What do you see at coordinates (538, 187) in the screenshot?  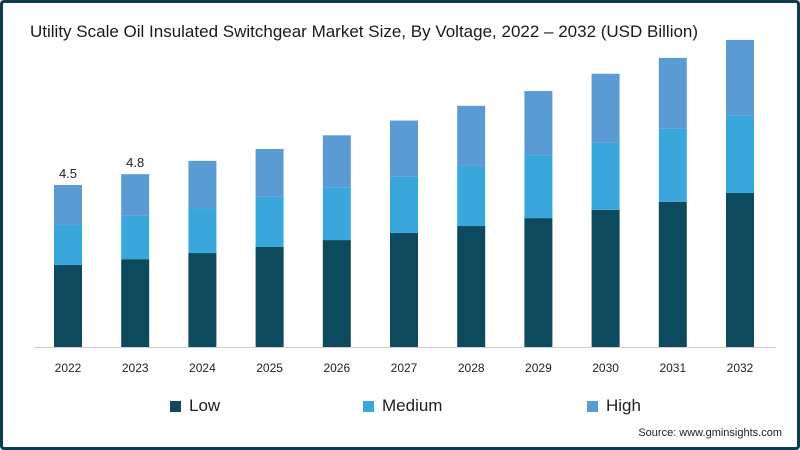 I see `bar-medium-2029` at bounding box center [538, 187].